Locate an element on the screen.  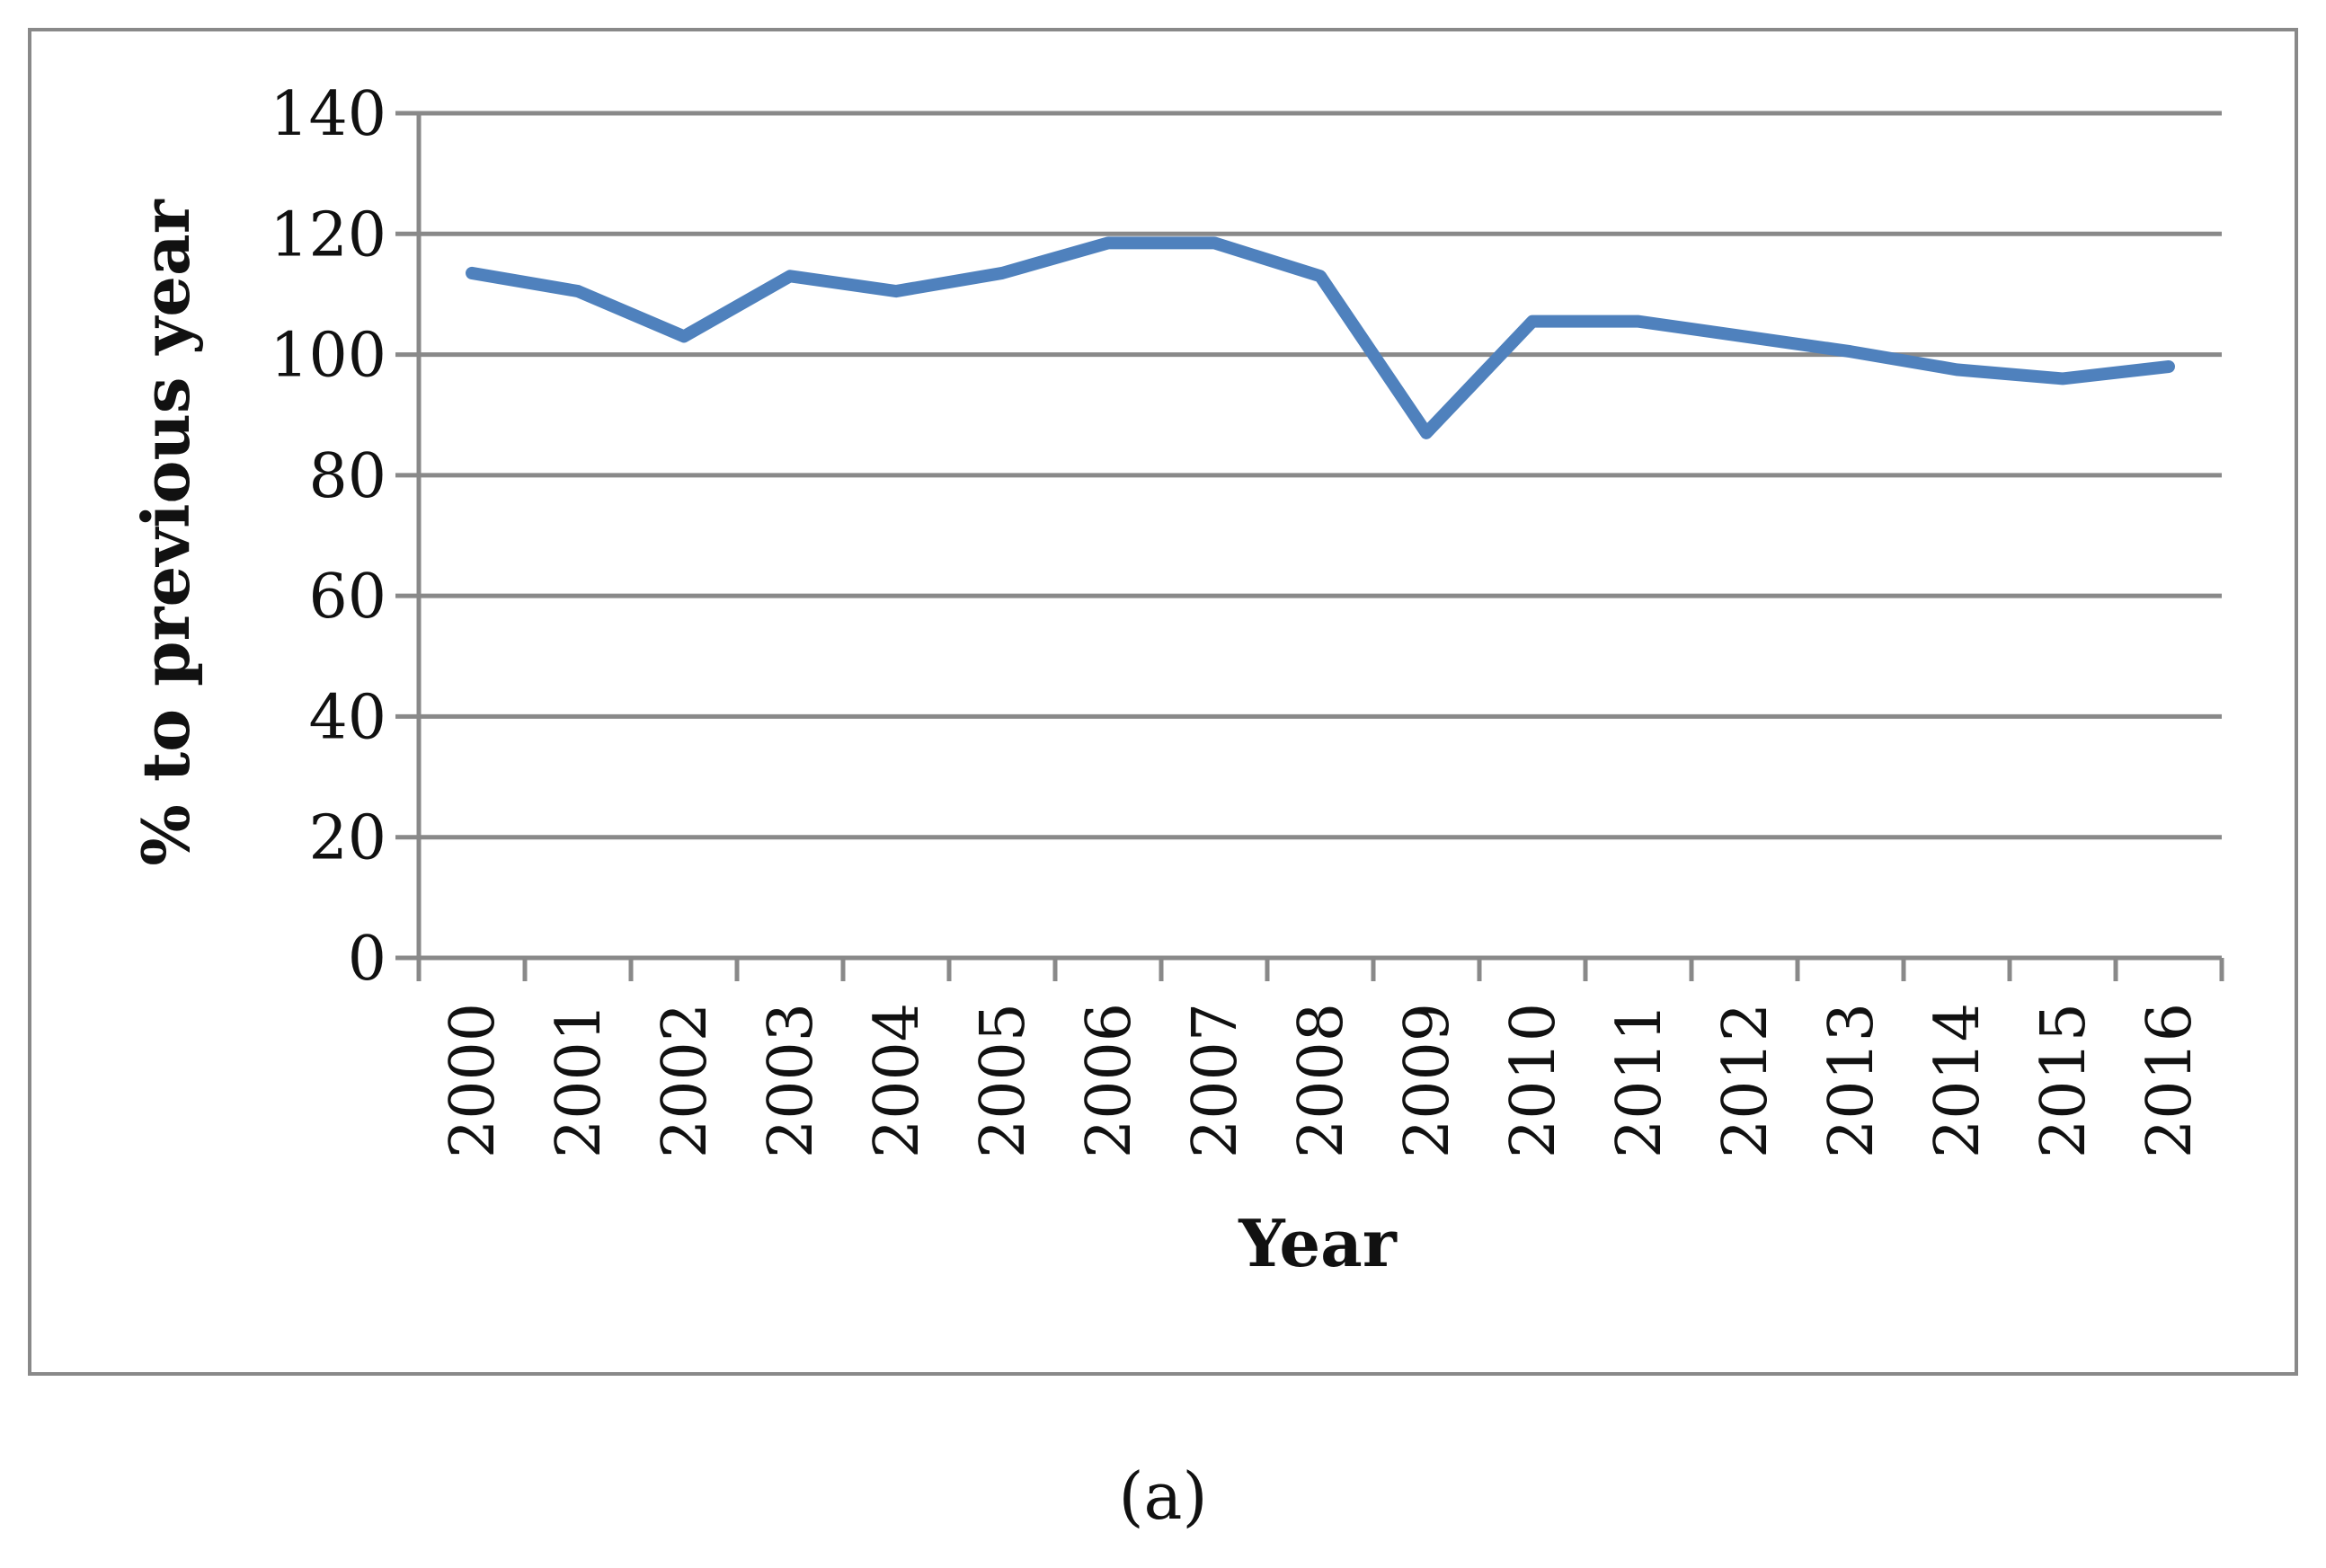
x-tick-label: 2007 is located at coordinates (1215, 1081).